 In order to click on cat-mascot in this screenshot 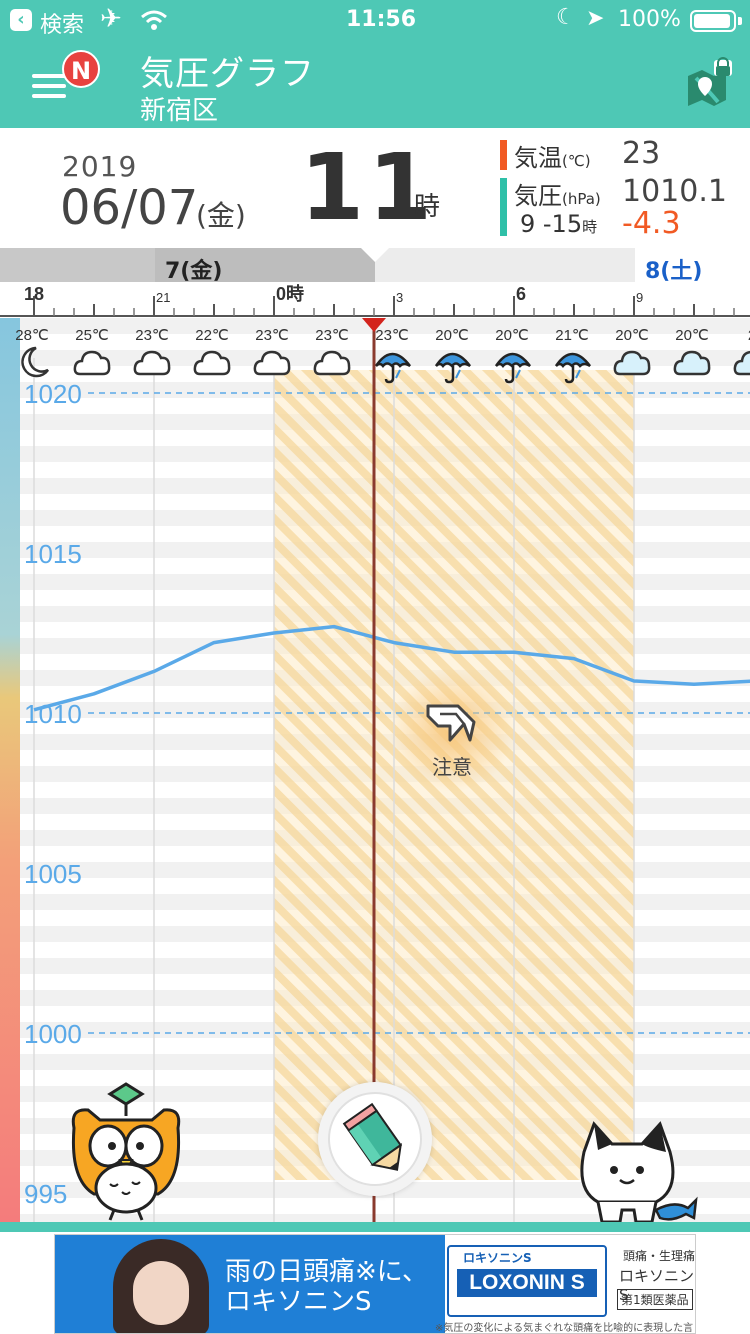, I will do `click(639, 1171)`.